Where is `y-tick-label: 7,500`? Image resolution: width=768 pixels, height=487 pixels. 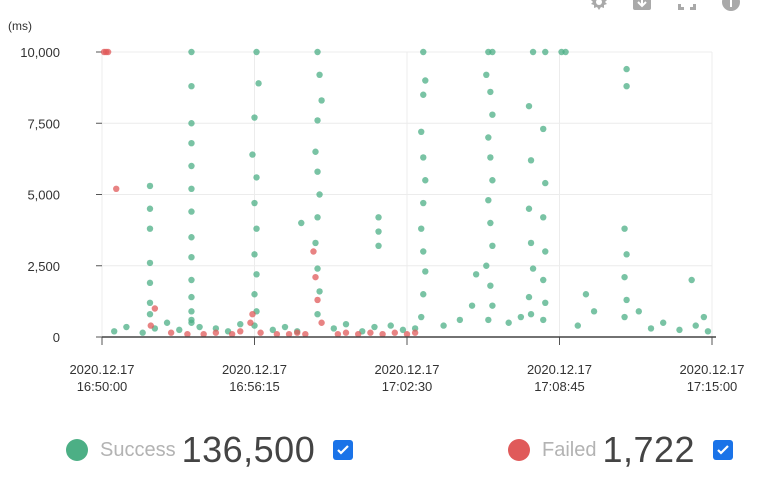 y-tick-label: 7,500 is located at coordinates (43, 123).